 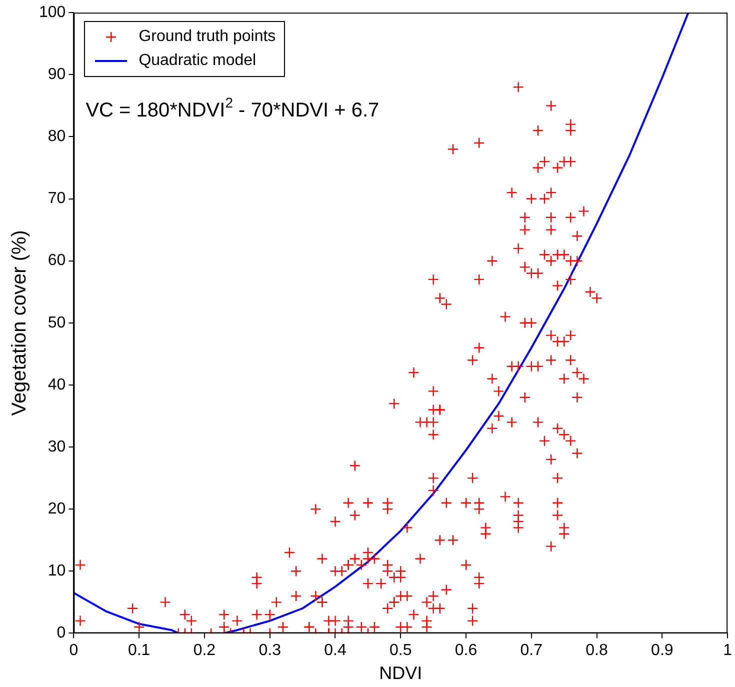 What do you see at coordinates (57, 571) in the screenshot?
I see `y-tick-label: 10` at bounding box center [57, 571].